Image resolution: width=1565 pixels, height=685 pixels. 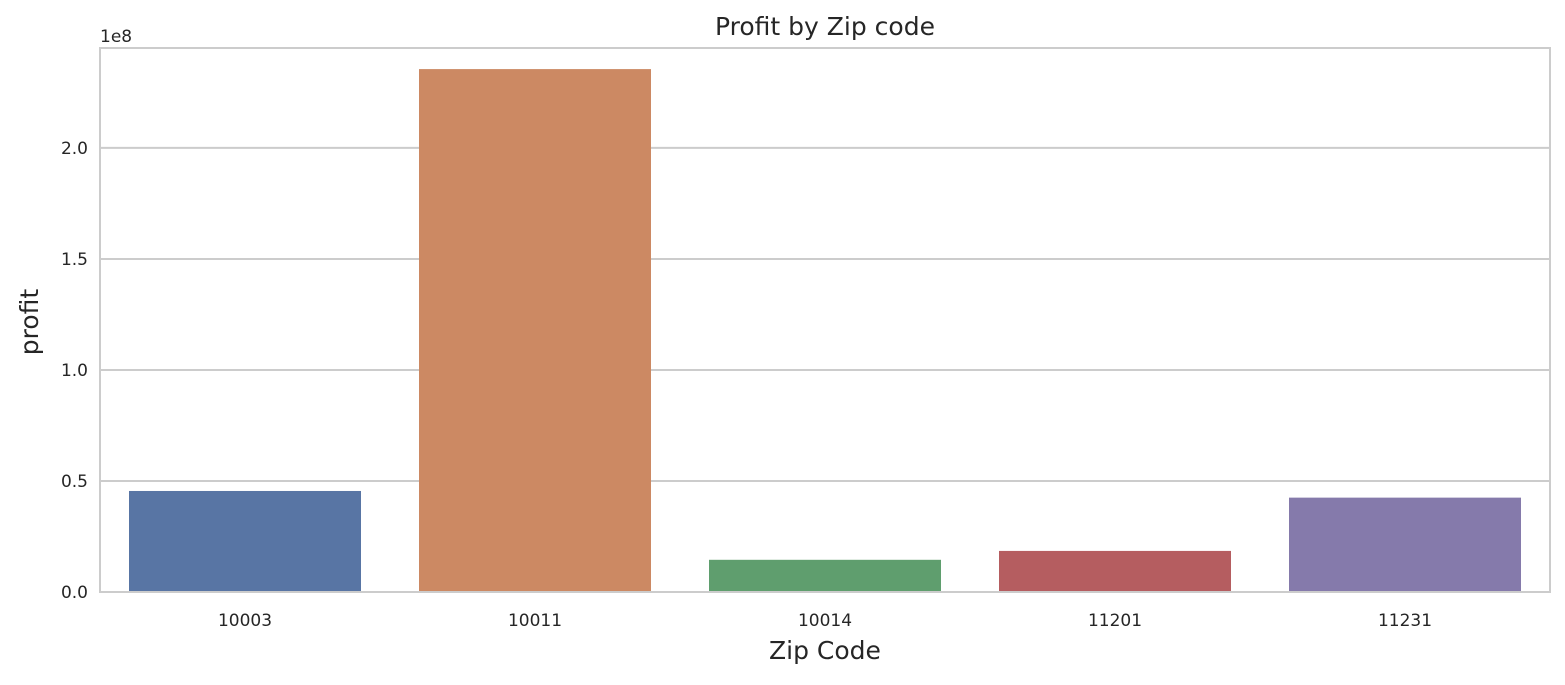 I want to click on x-tick-label: 11201, so click(x=1115, y=621).